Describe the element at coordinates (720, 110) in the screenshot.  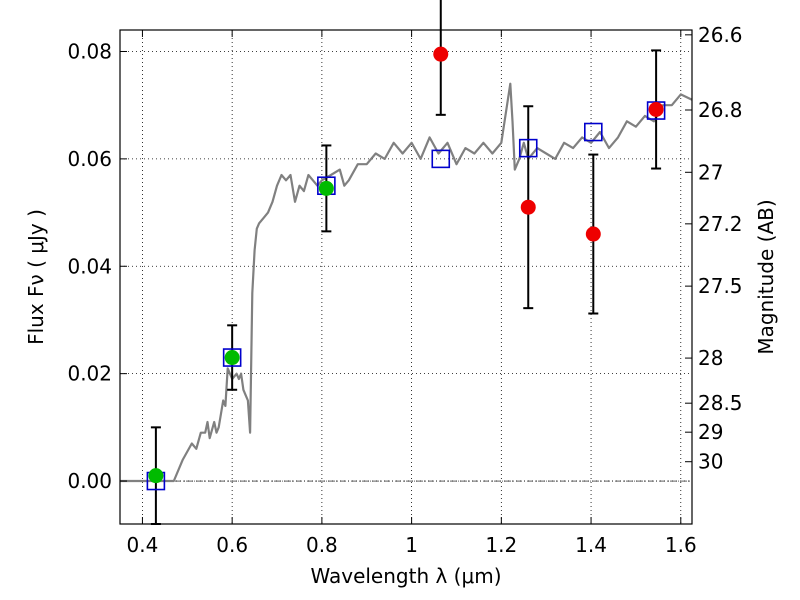
I see `y2-tick-label: 26.8` at that location.